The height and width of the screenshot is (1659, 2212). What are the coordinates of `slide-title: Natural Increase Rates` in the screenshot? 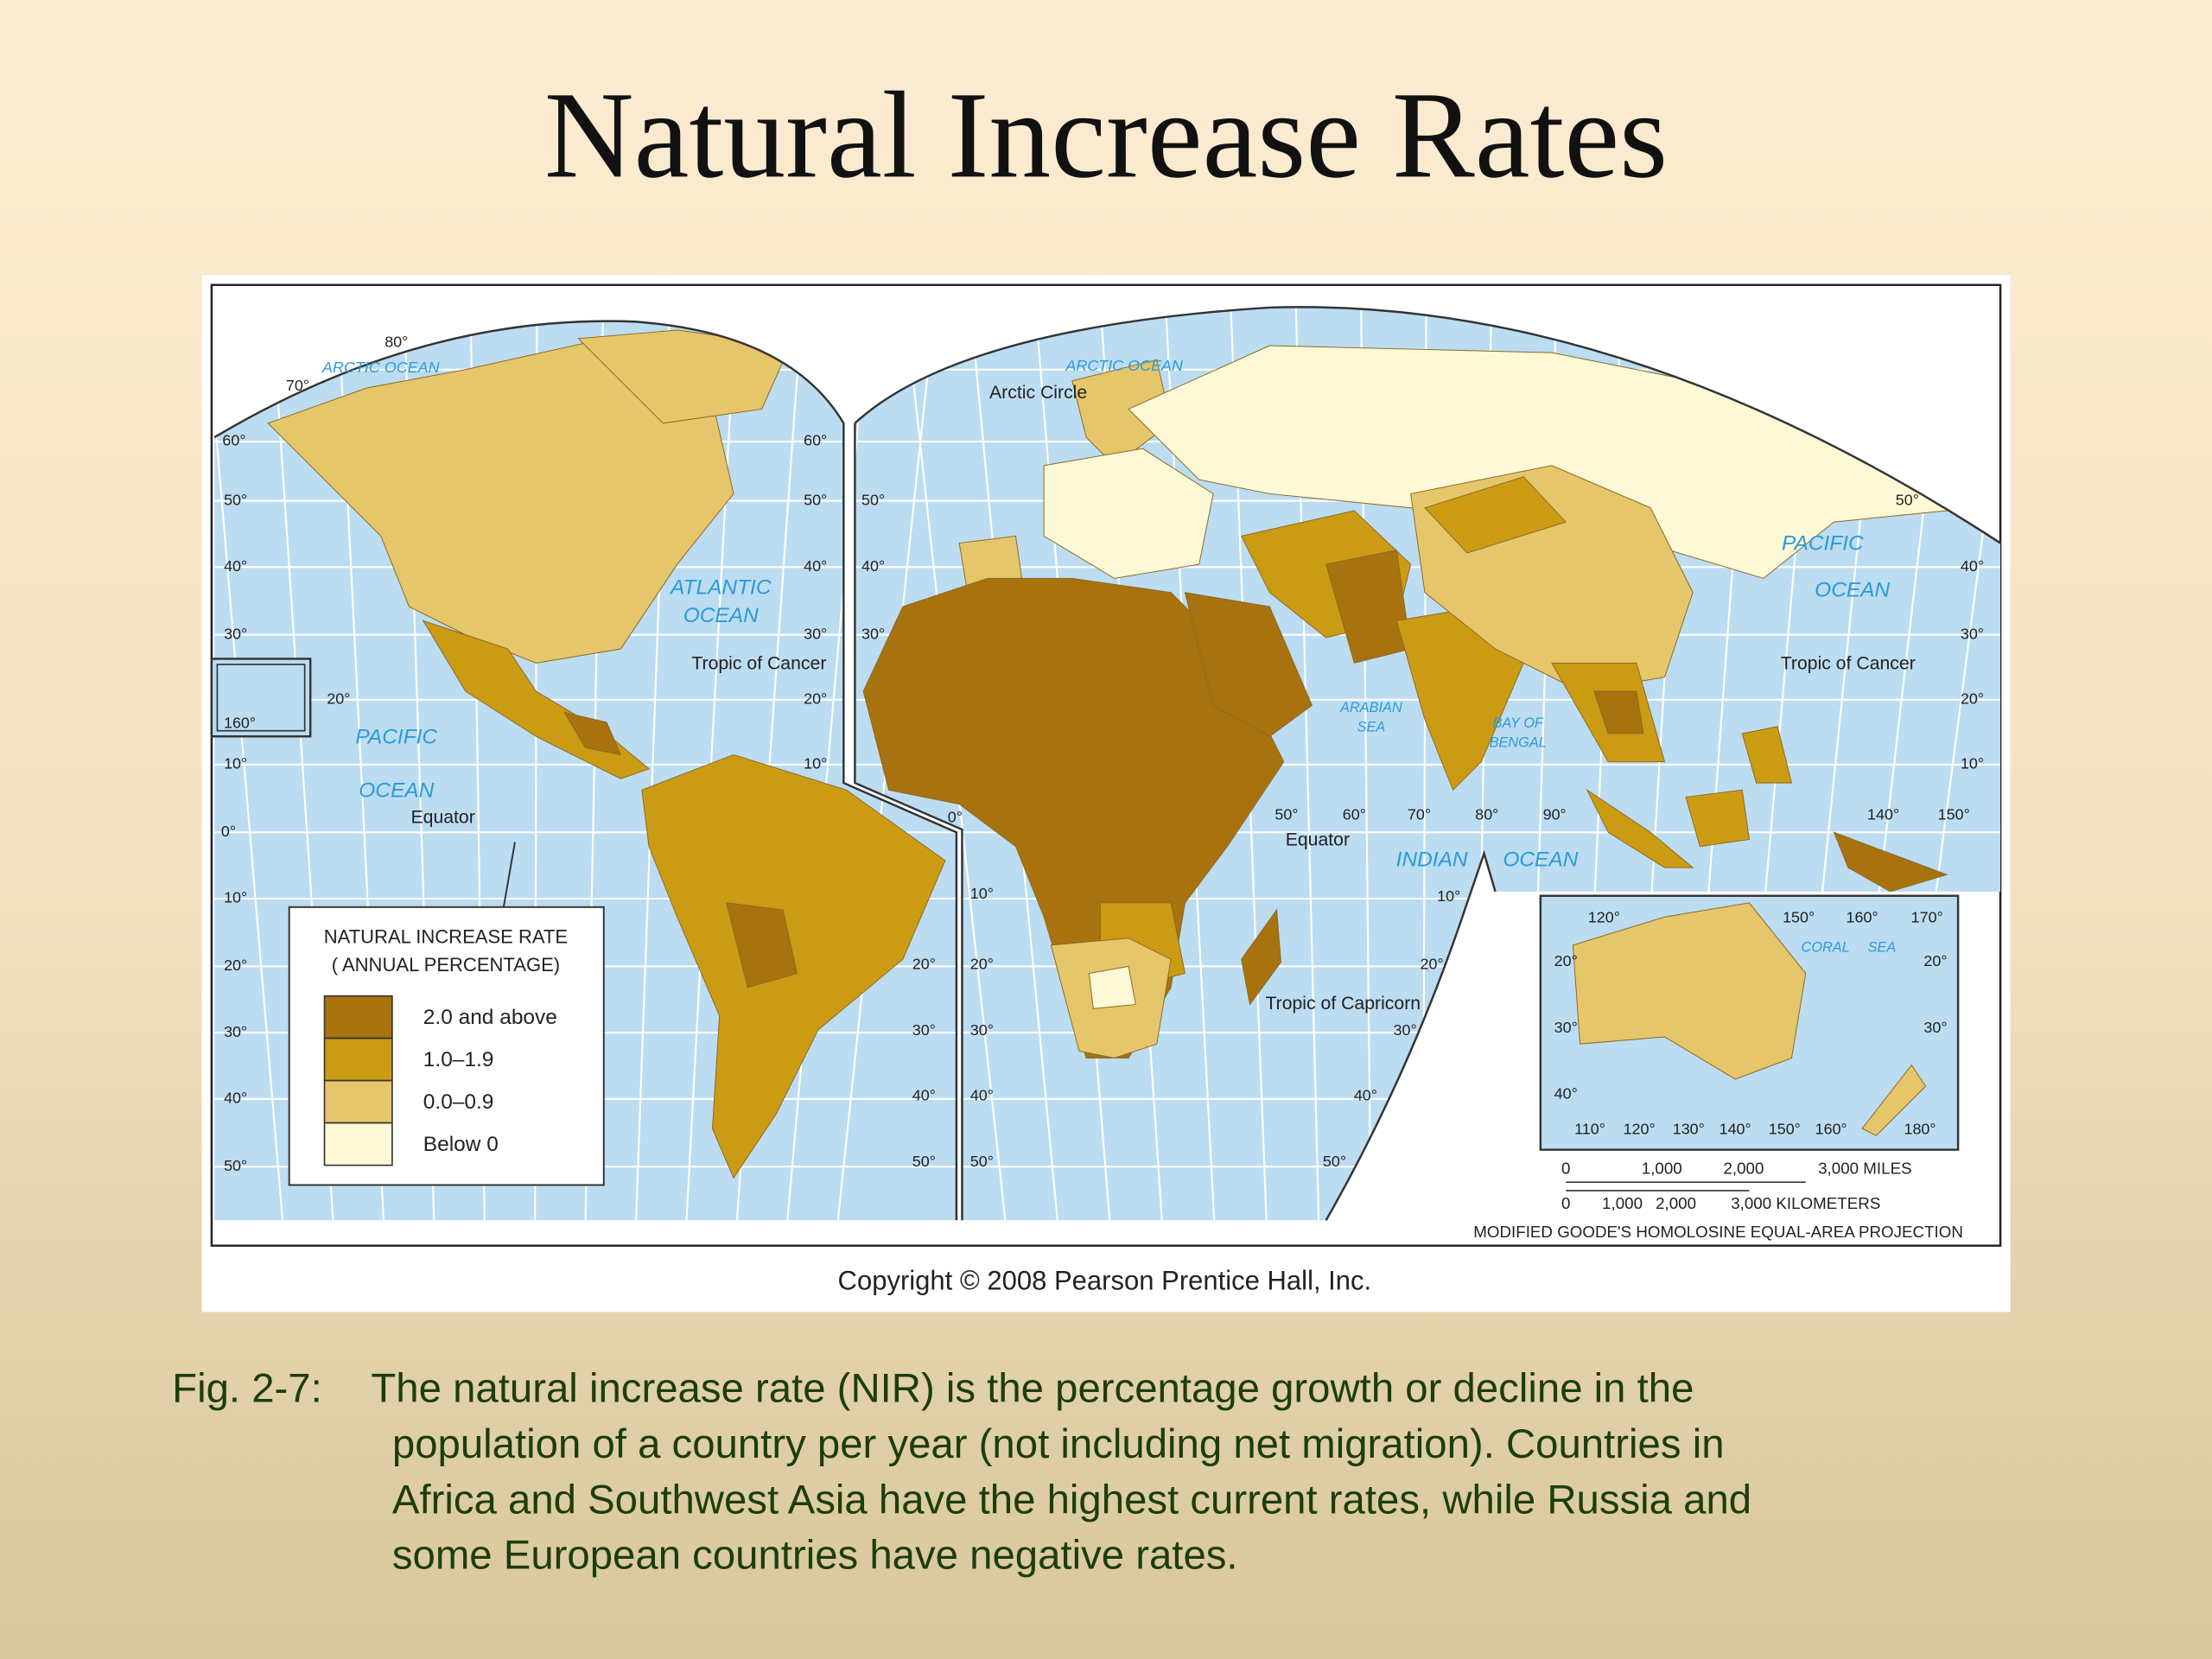 It's located at (1106, 135).